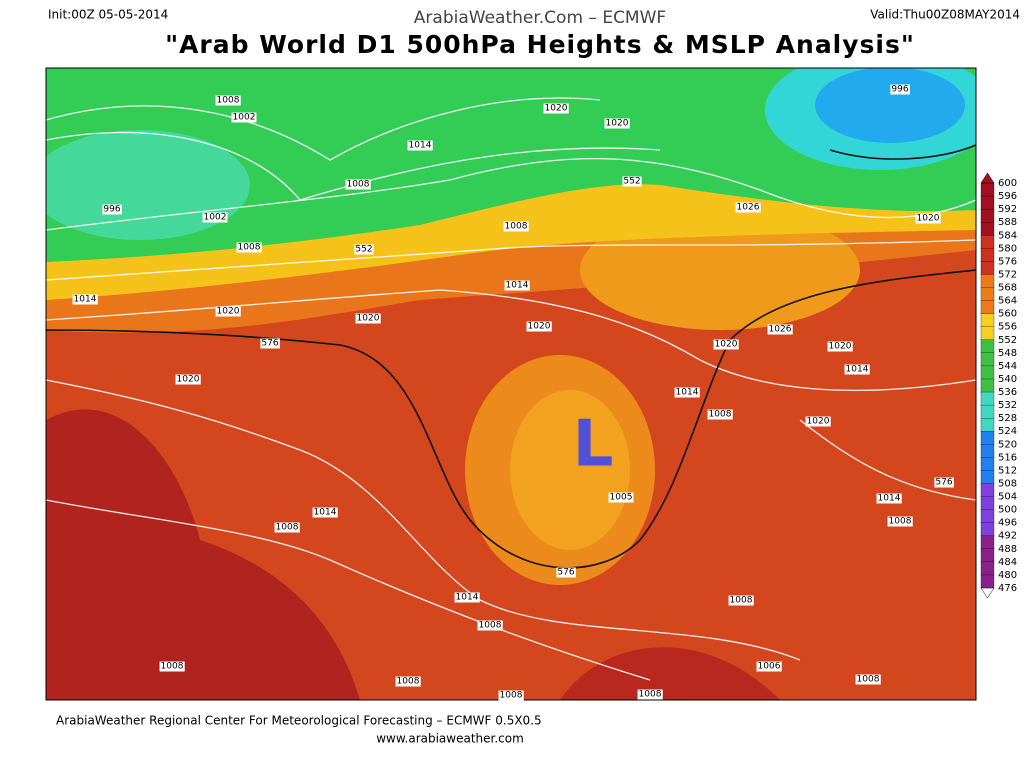 Image resolution: width=1024 pixels, height=768 pixels. What do you see at coordinates (1007, 301) in the screenshot?
I see `colorbar-label: 564` at bounding box center [1007, 301].